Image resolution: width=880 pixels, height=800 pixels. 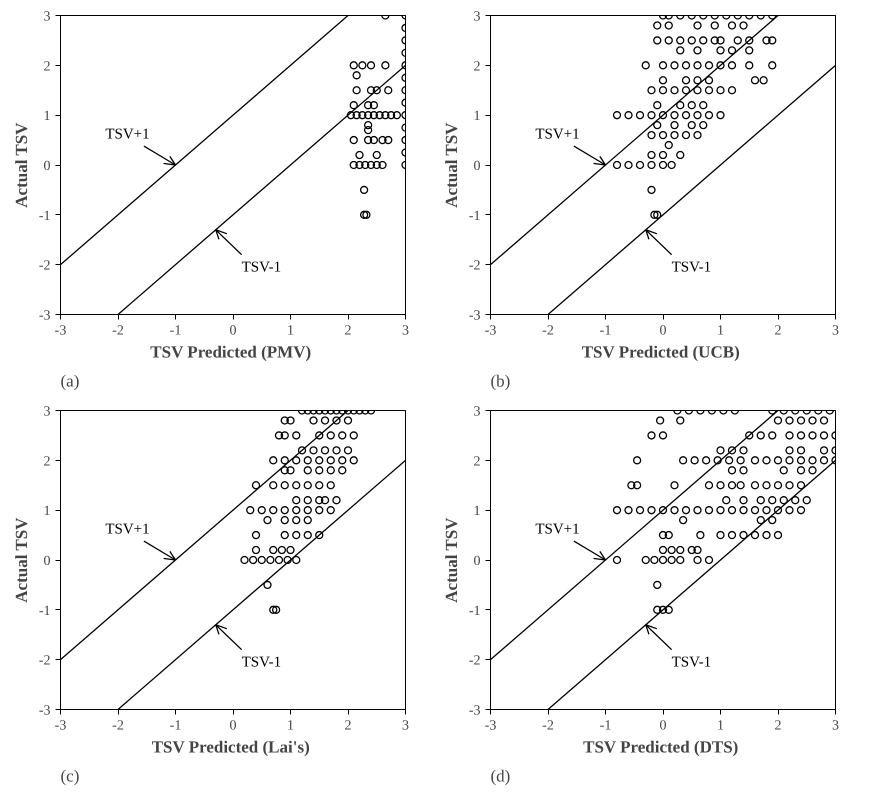 What do you see at coordinates (231, 747) in the screenshot?
I see `x-axis-title: TSV Predicted (Lai's)` at bounding box center [231, 747].